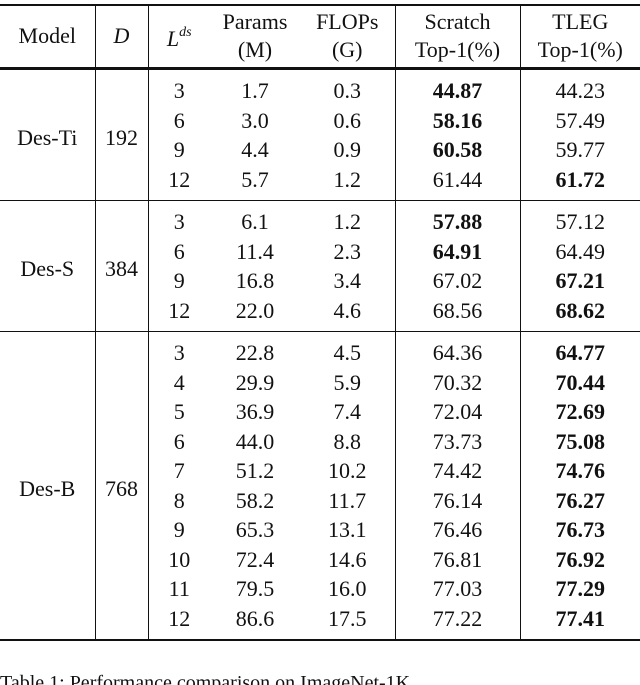 This screenshot has height=685, width=640. I want to click on data-cell: 61.72, so click(580, 183).